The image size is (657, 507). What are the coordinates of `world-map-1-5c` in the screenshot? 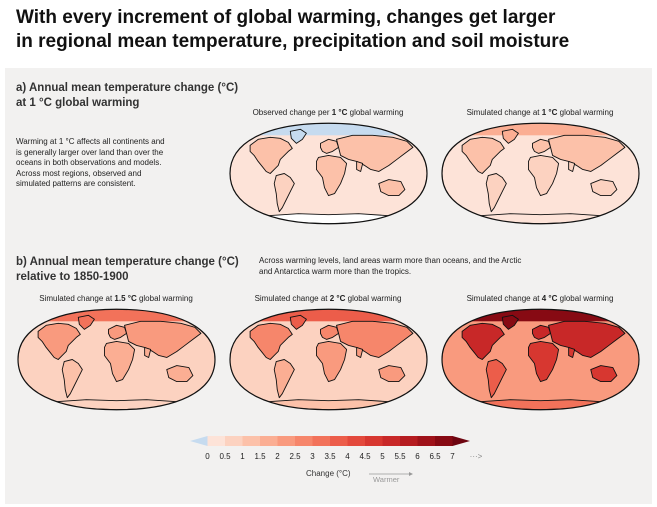 It's located at (116, 359).